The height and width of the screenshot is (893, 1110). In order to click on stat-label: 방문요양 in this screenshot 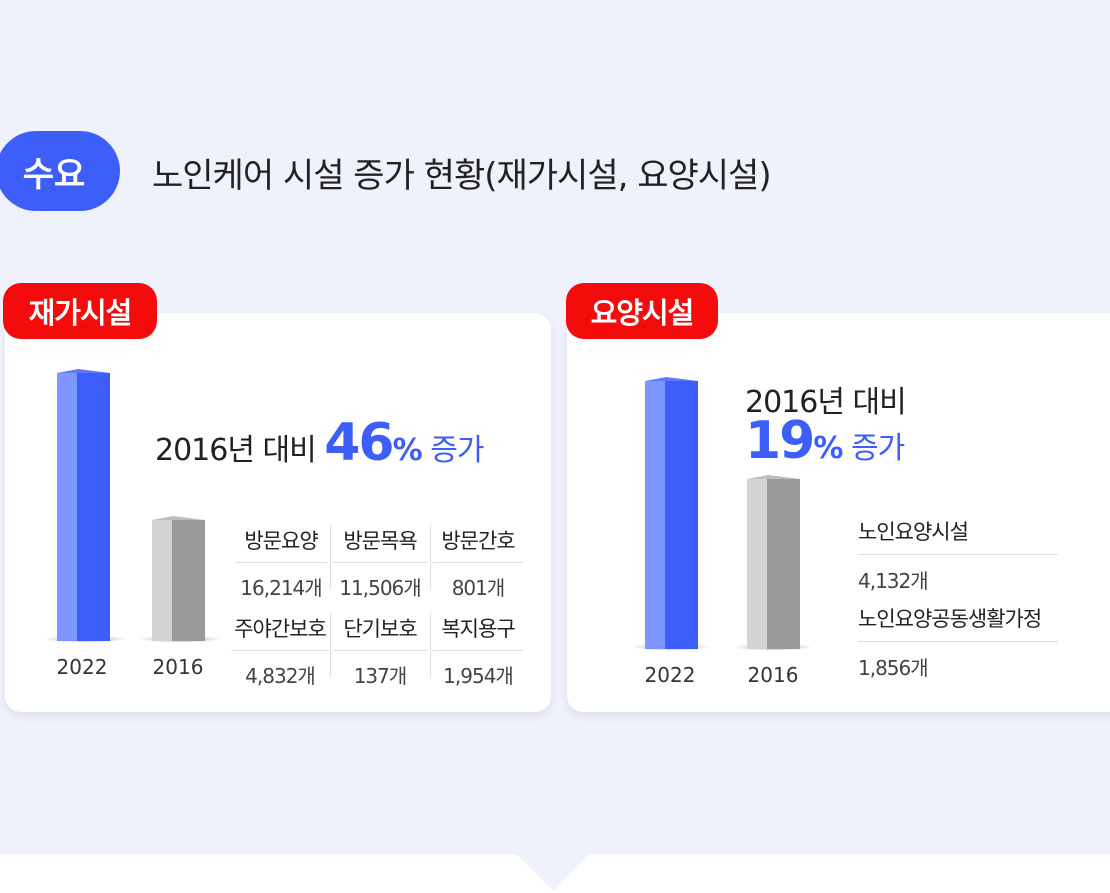, I will do `click(281, 544)`.